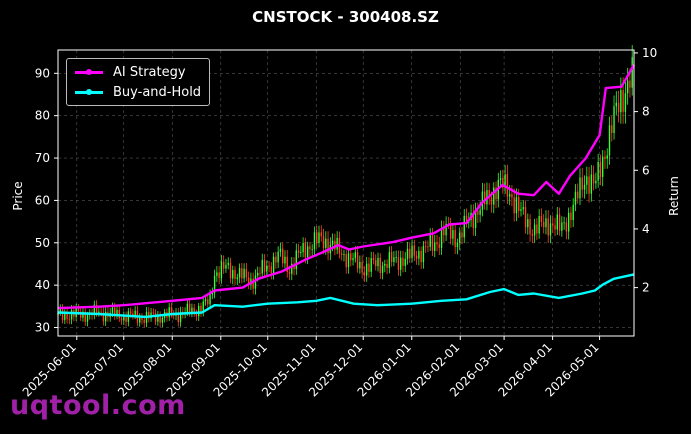 Image resolution: width=691 pixels, height=434 pixels. I want to click on y-axis-left-ticks: 30 40 50 60 70 80 90, so click(46, 200).